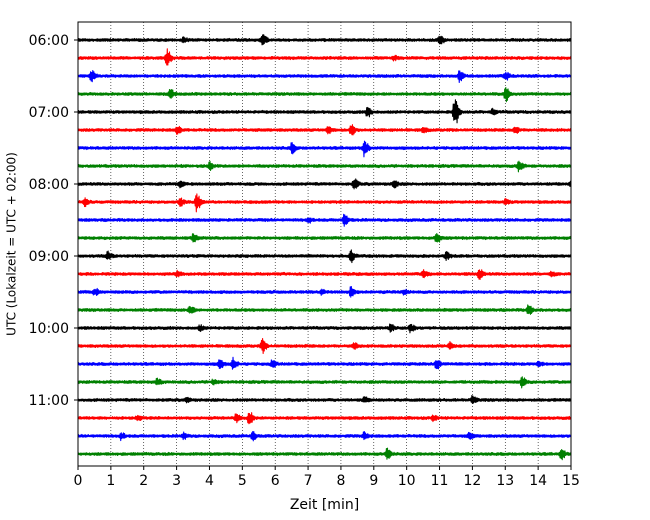 The height and width of the screenshot is (520, 650). Describe the element at coordinates (49, 185) in the screenshot. I see `y-tick-label: 08:00` at that location.